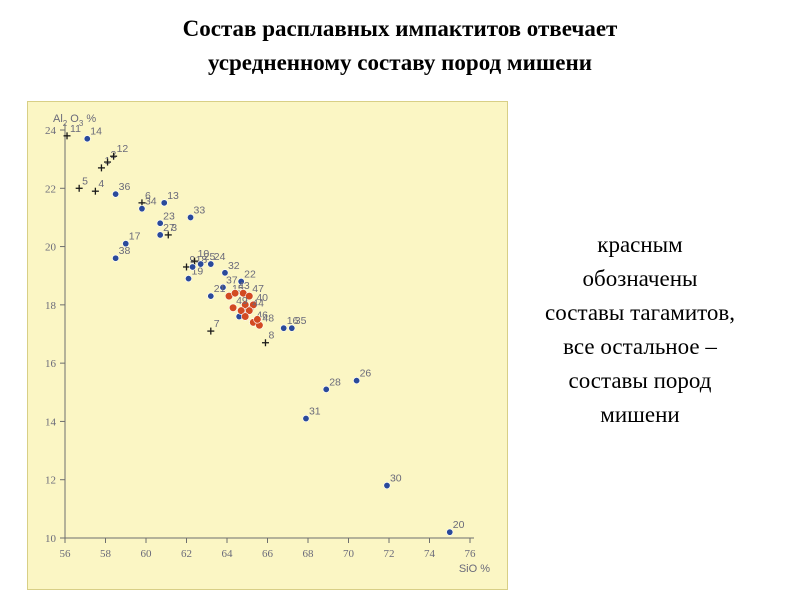 The width and height of the screenshot is (800, 600). Describe the element at coordinates (234, 266) in the screenshot. I see `point-label: 32` at that location.